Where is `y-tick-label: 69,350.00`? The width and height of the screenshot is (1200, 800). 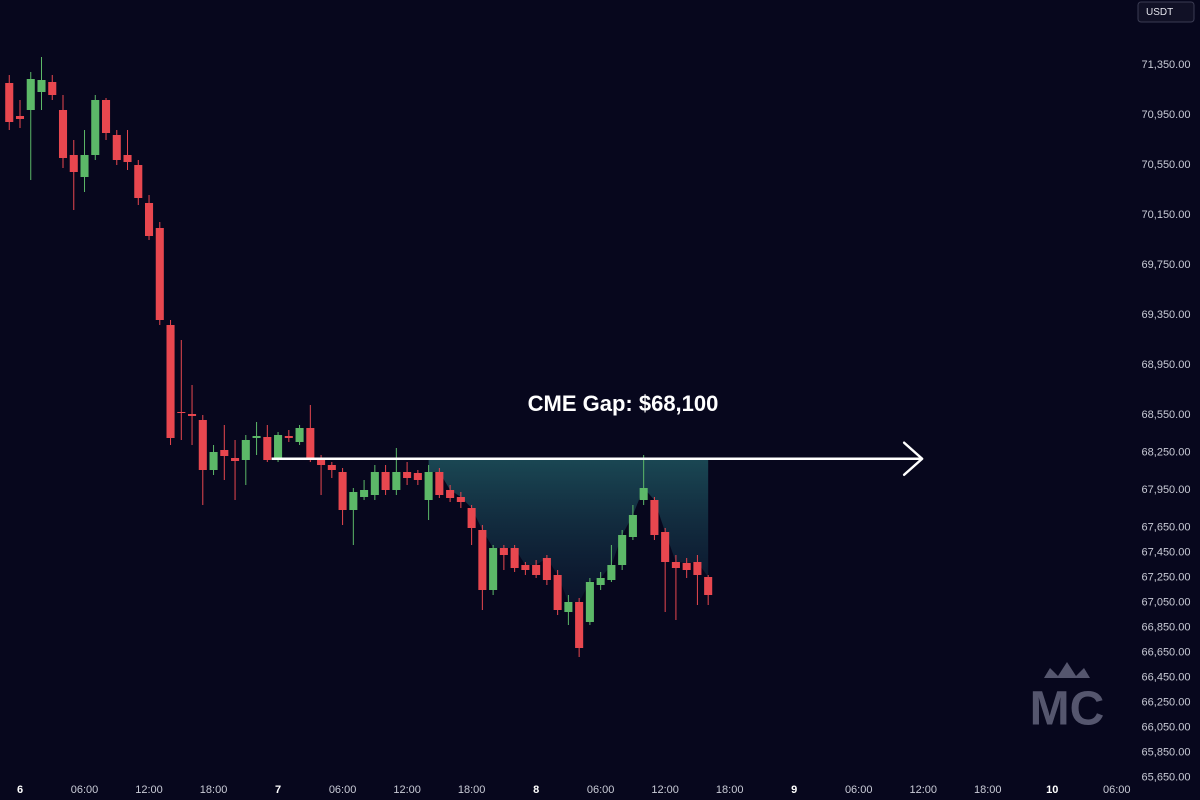 y-tick-label: 69,350.00 is located at coordinates (1166, 315).